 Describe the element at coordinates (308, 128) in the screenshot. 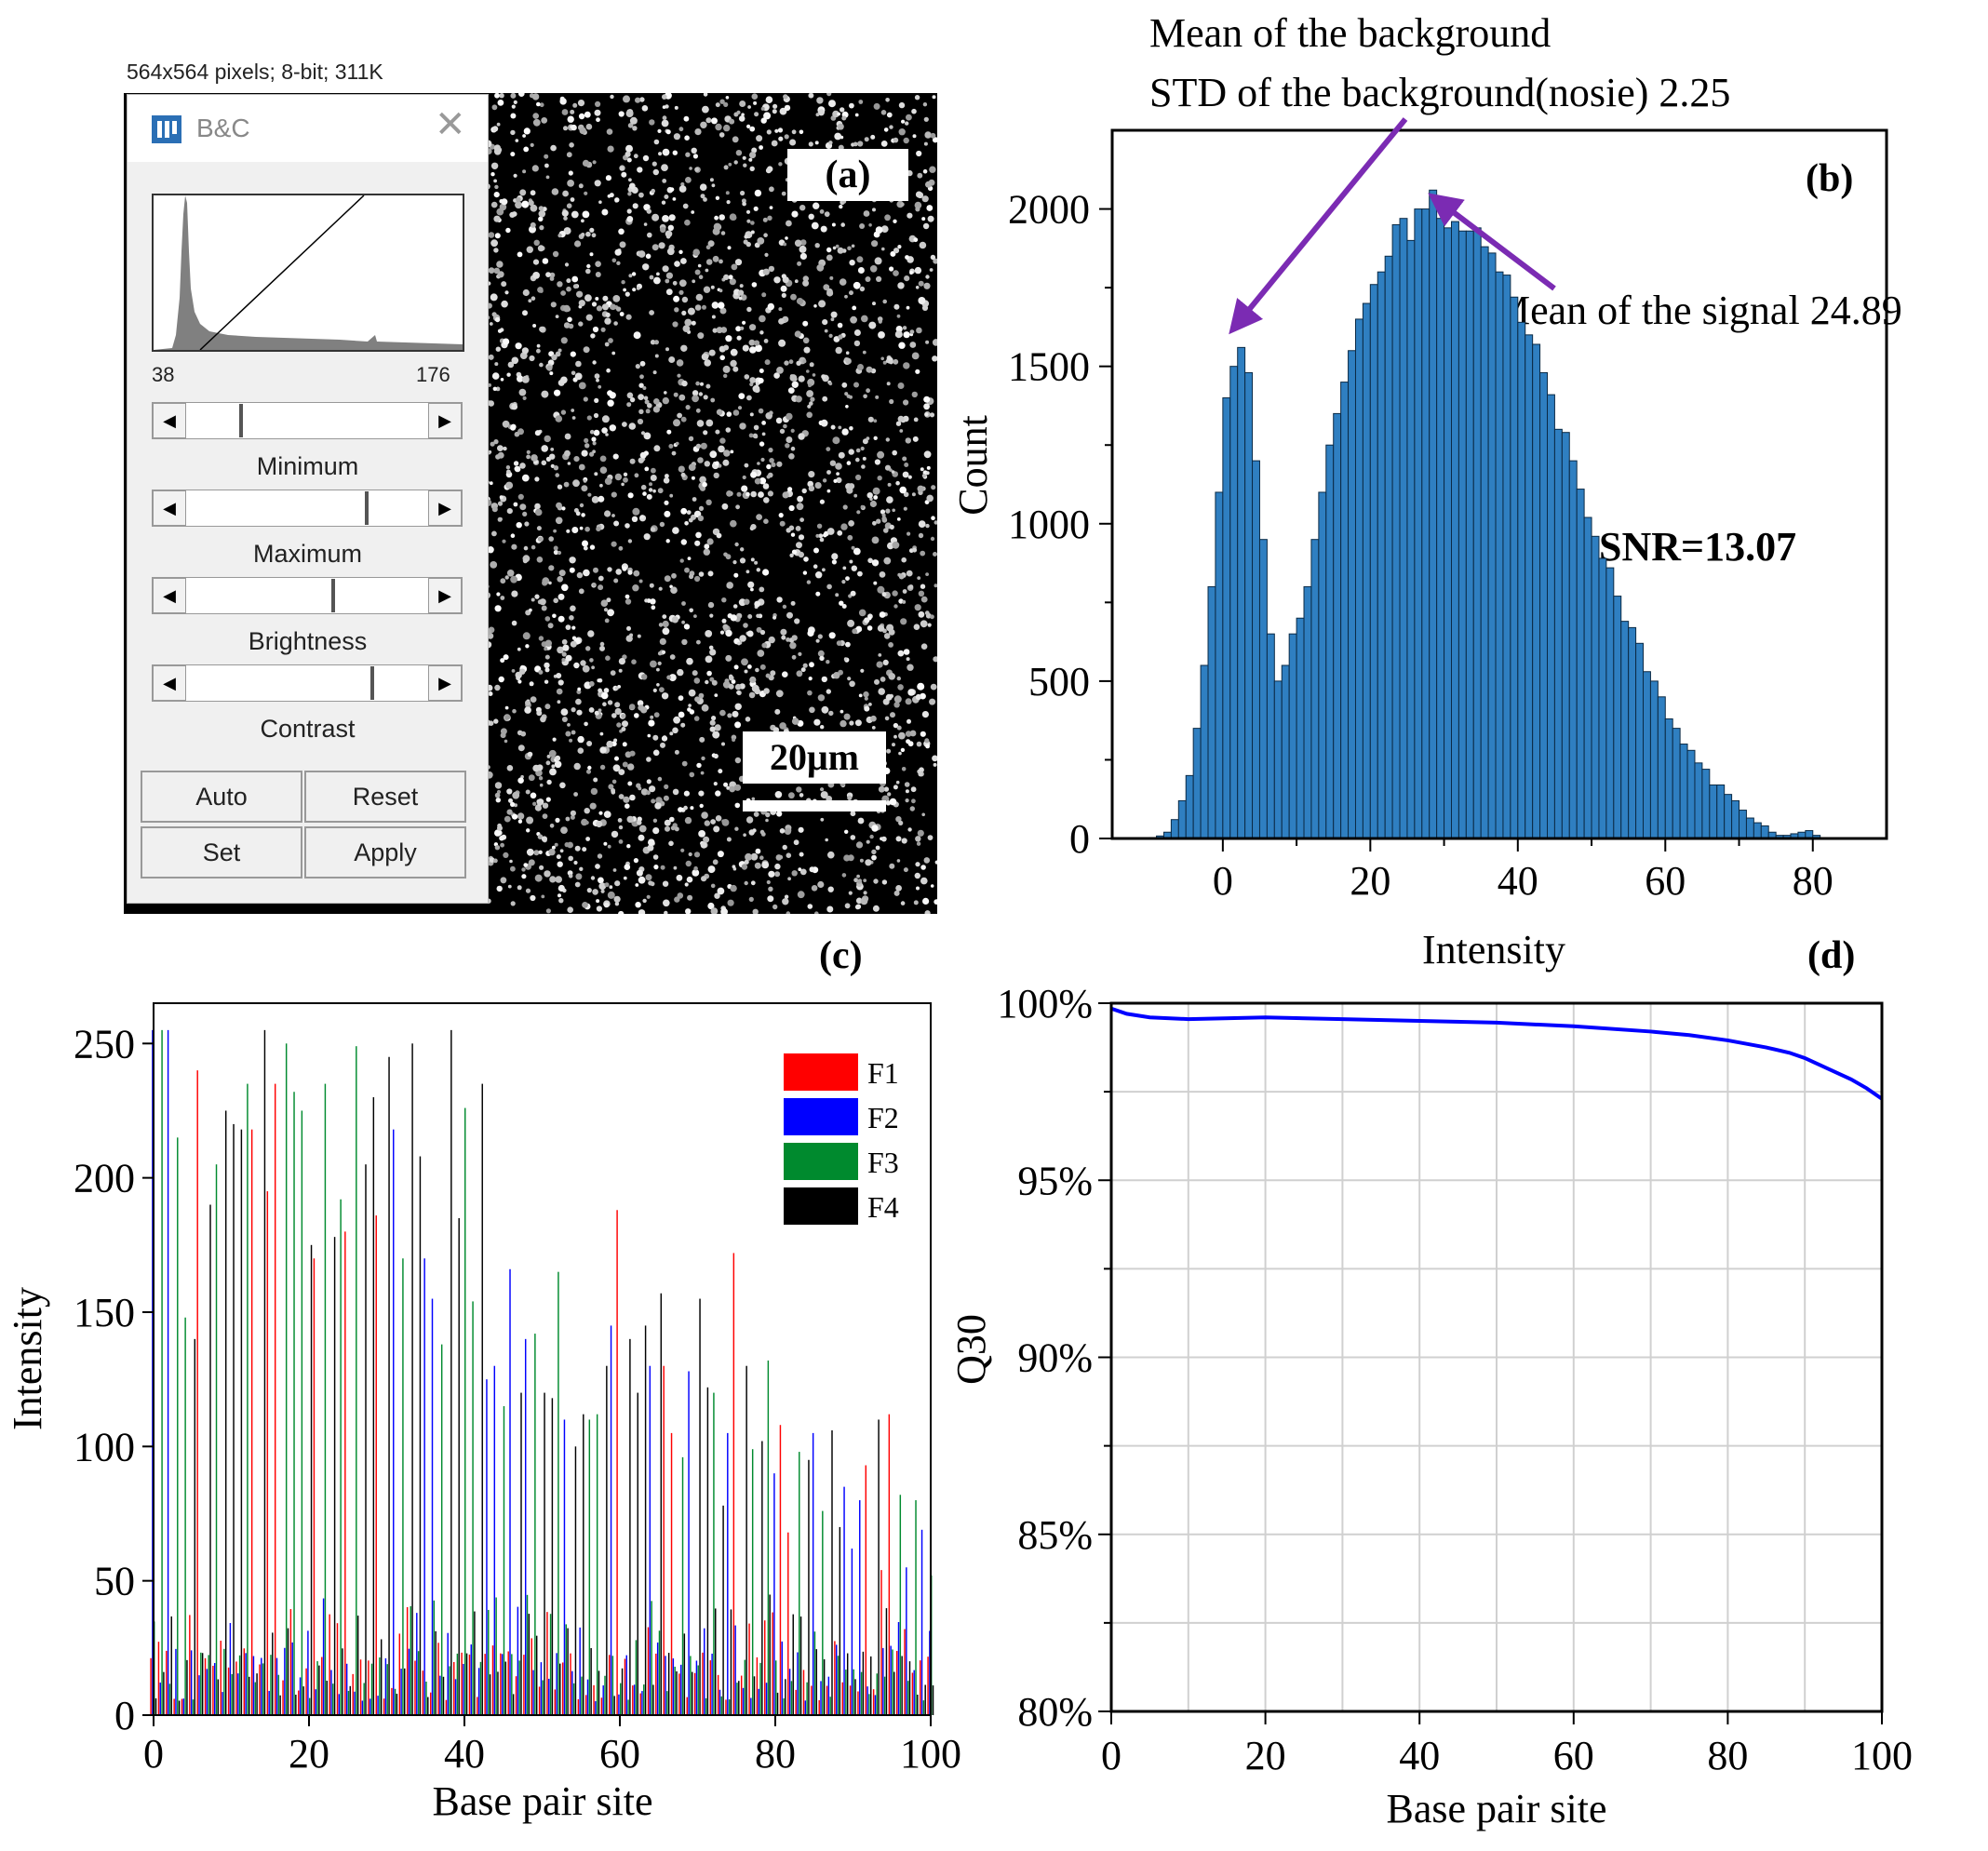

I see `bc-titlebar: B&C ✕` at that location.